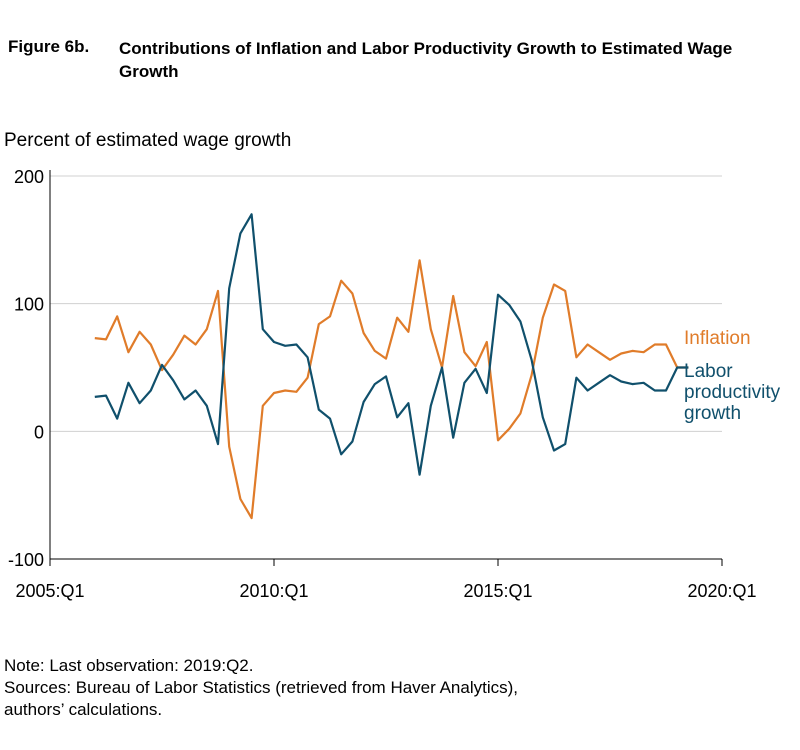  I want to click on y-tick-label: -100, so click(26, 560).